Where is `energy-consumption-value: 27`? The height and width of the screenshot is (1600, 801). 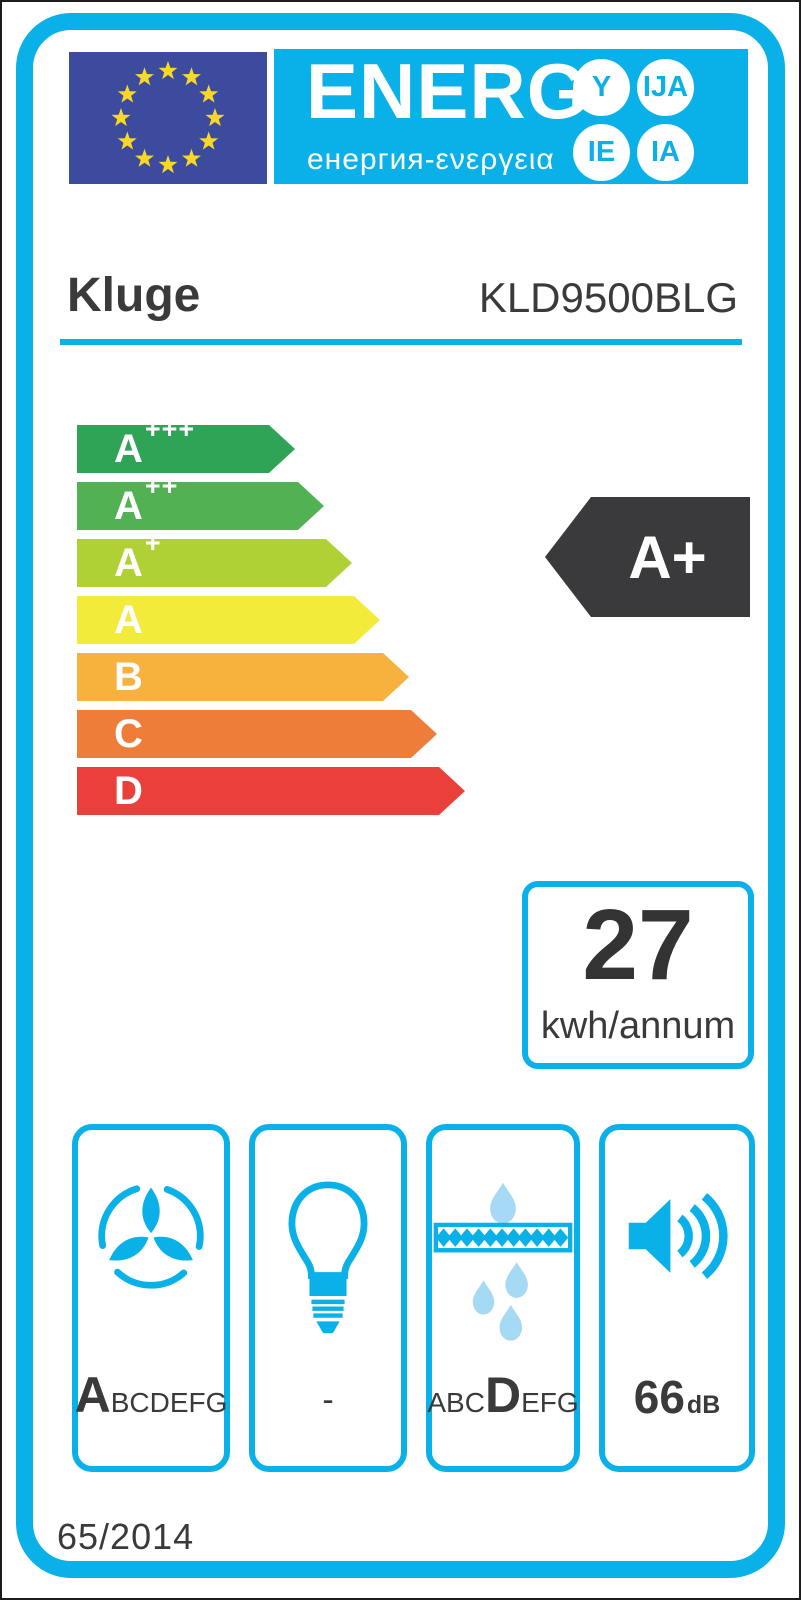 energy-consumption-value: 27 is located at coordinates (638, 945).